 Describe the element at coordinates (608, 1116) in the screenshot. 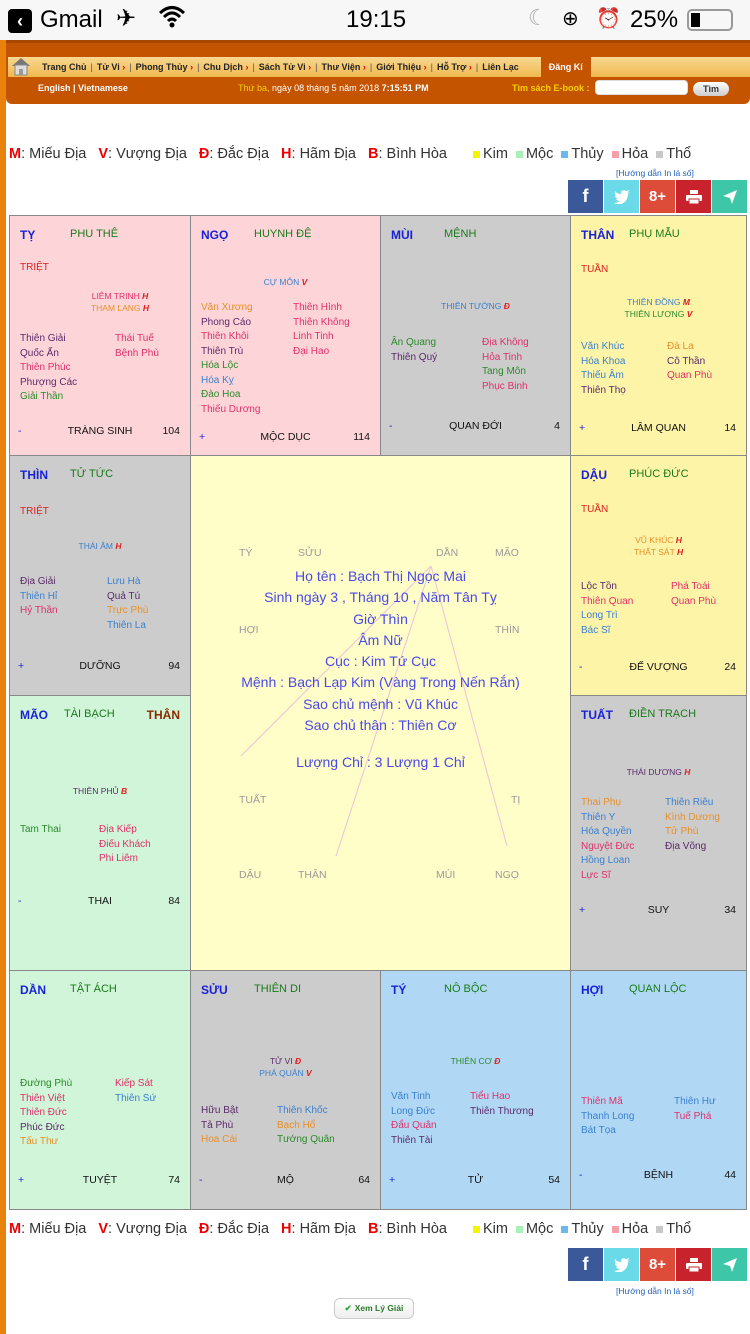

I see `minor-stars-left: Thiên Mã Thanh Long Bát Tọa` at that location.